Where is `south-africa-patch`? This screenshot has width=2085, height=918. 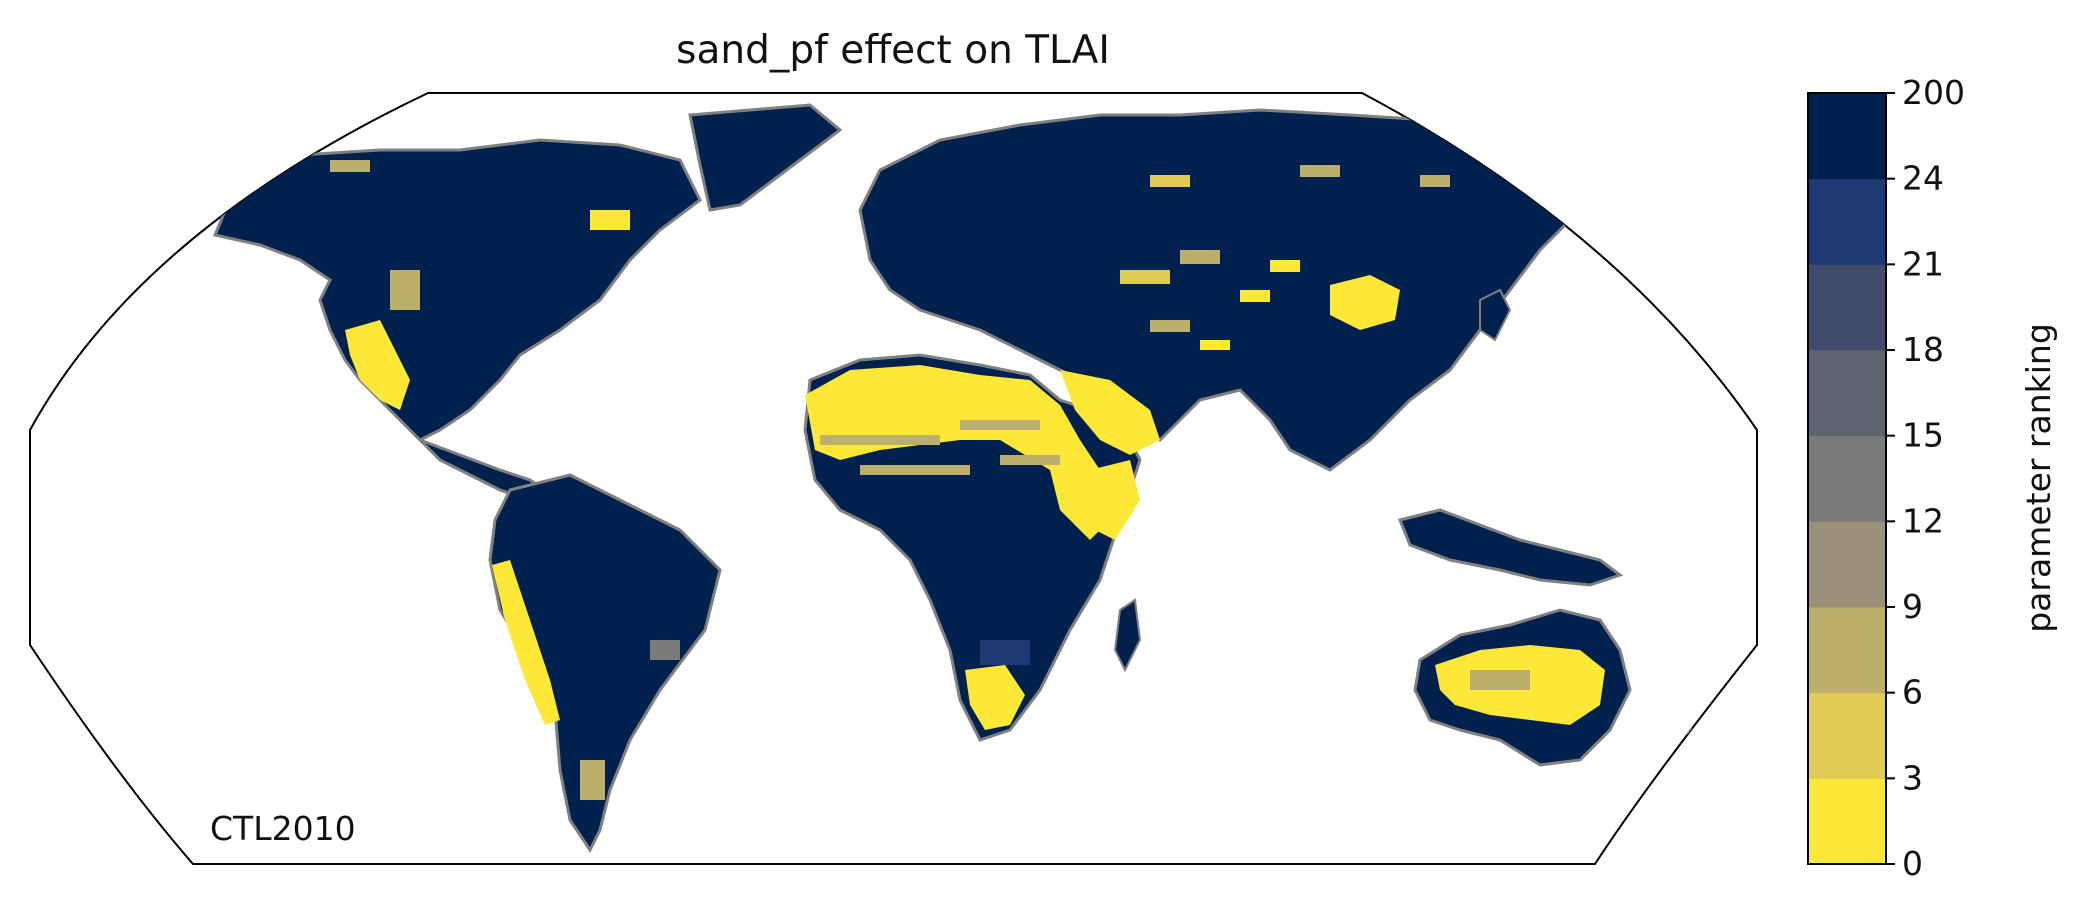 south-africa-patch is located at coordinates (995, 697).